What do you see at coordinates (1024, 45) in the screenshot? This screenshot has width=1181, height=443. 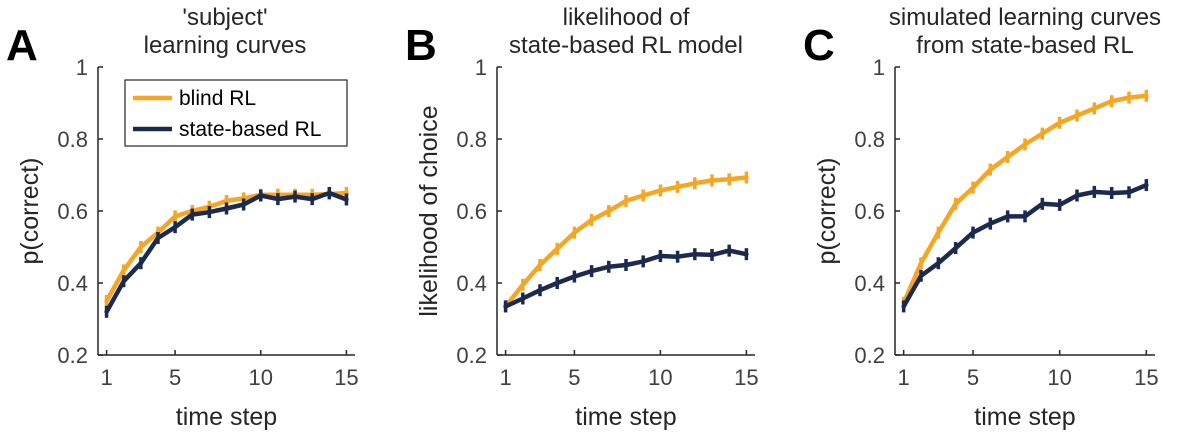 I see `chart-title-line: from state-based RL` at bounding box center [1024, 45].